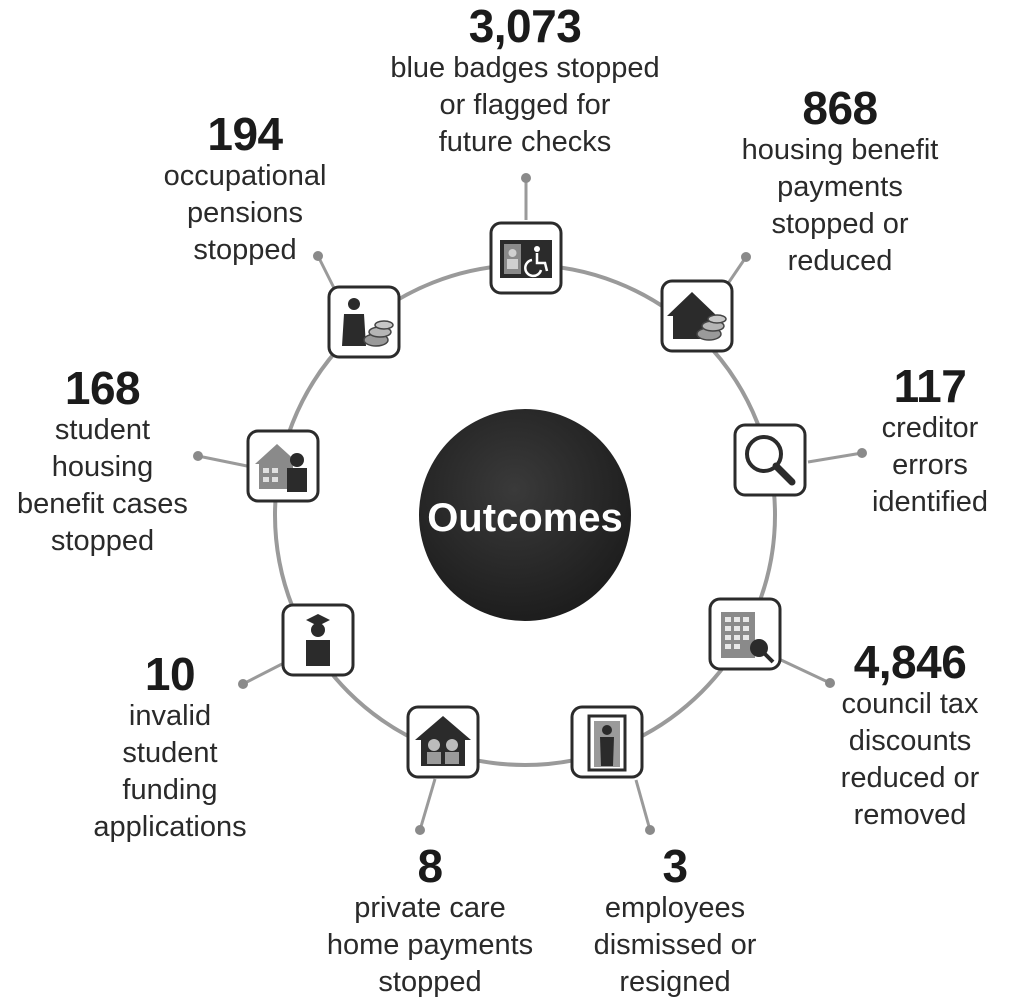 The image size is (1016, 1001). I want to click on center-circle, so click(525, 515).